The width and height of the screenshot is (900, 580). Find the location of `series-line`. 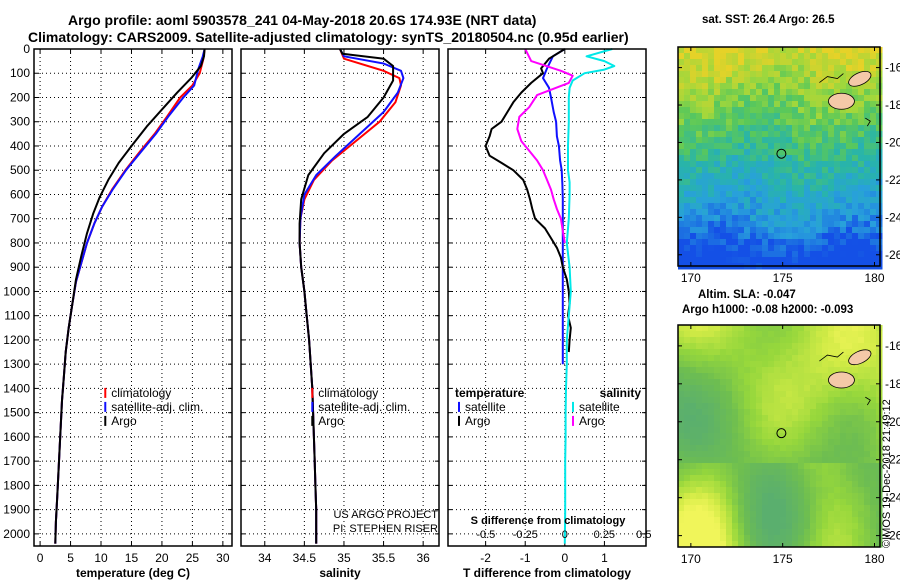

series-line is located at coordinates (528, 200).